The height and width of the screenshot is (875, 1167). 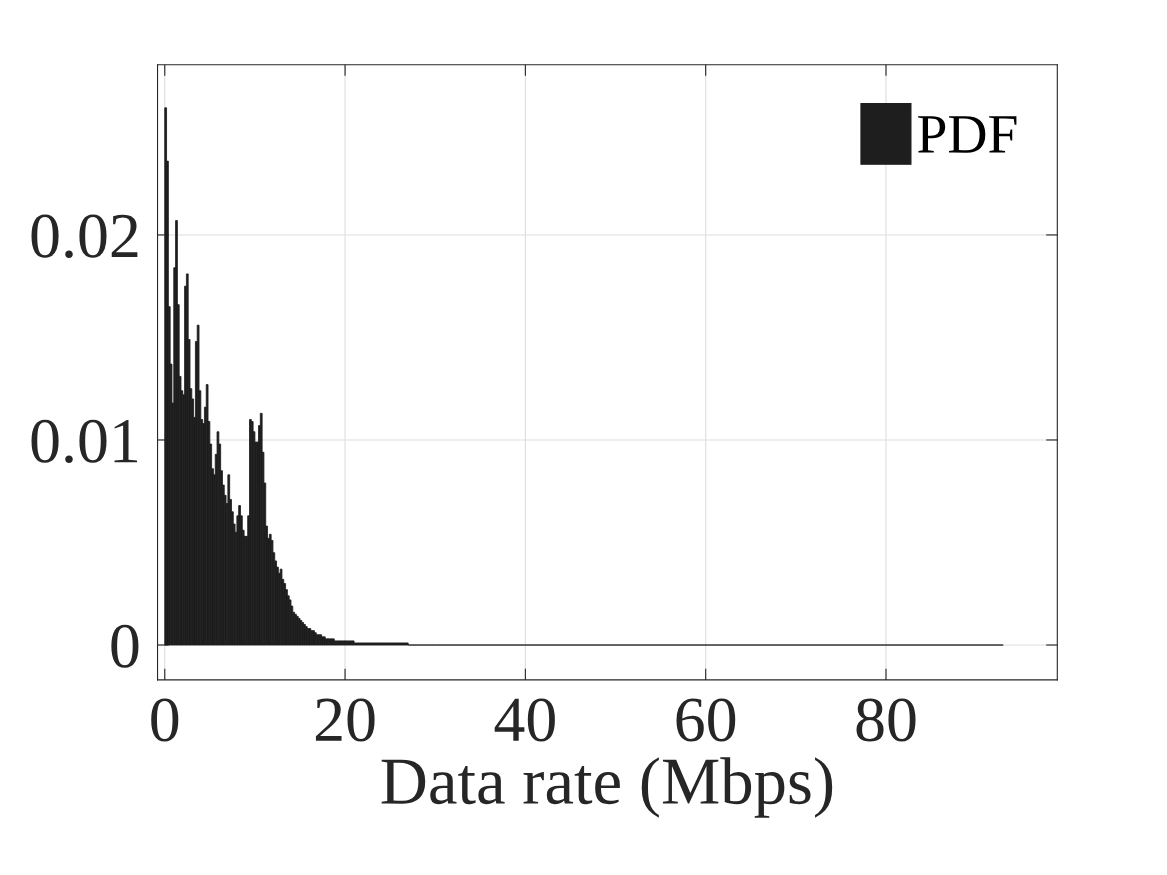 I want to click on x-tick-label: 80, so click(x=886, y=720).